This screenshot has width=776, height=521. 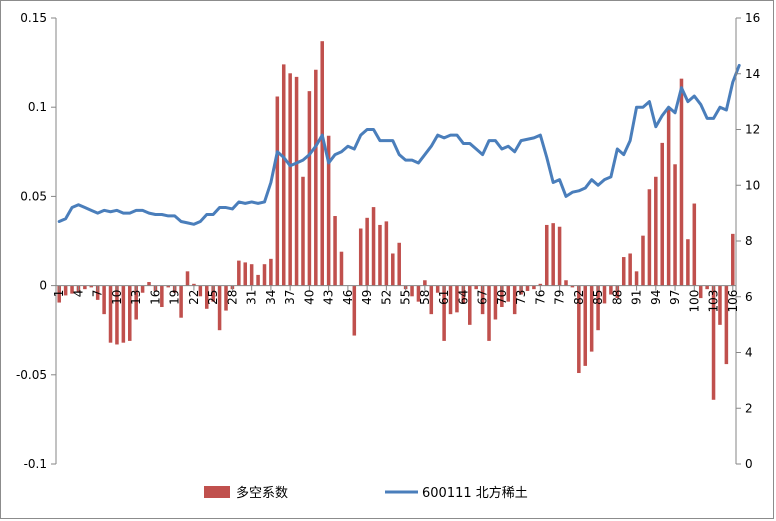 I want to click on right-tick-label: 0, so click(x=749, y=464).